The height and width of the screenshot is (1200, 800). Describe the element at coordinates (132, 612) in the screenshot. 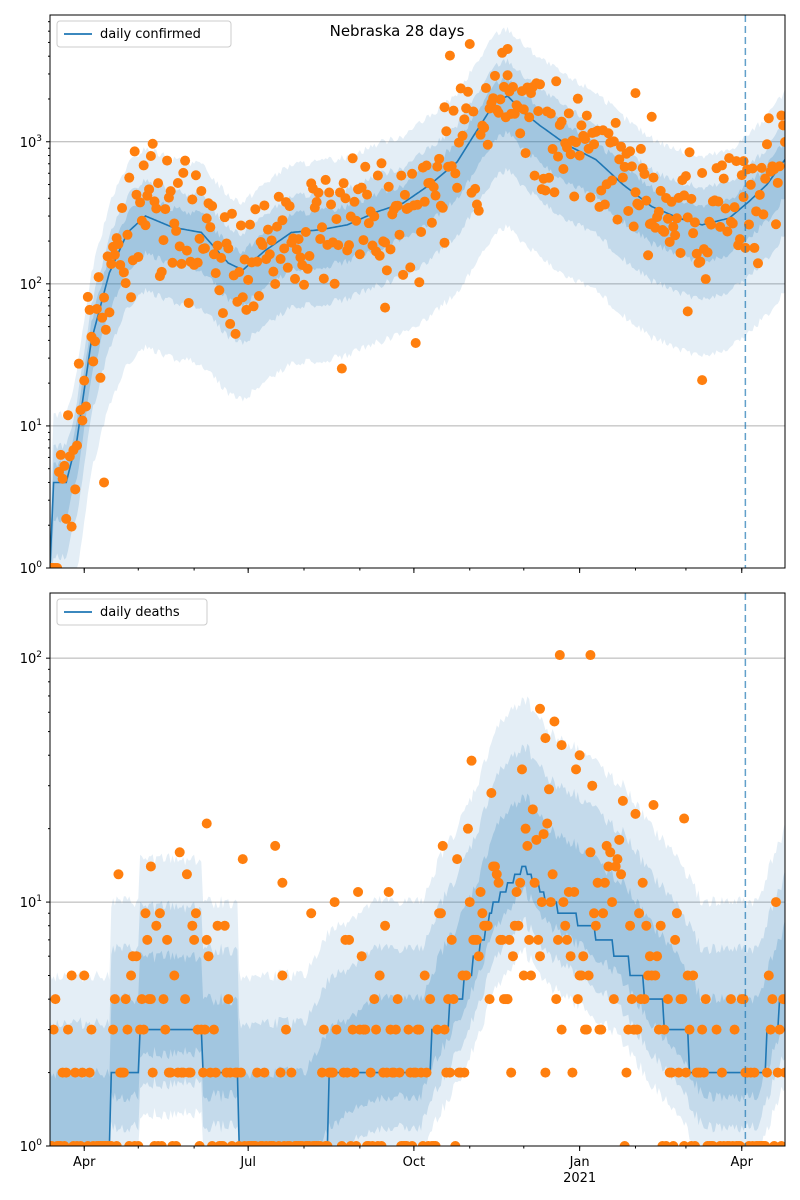

I see `legend: daily deaths` at that location.